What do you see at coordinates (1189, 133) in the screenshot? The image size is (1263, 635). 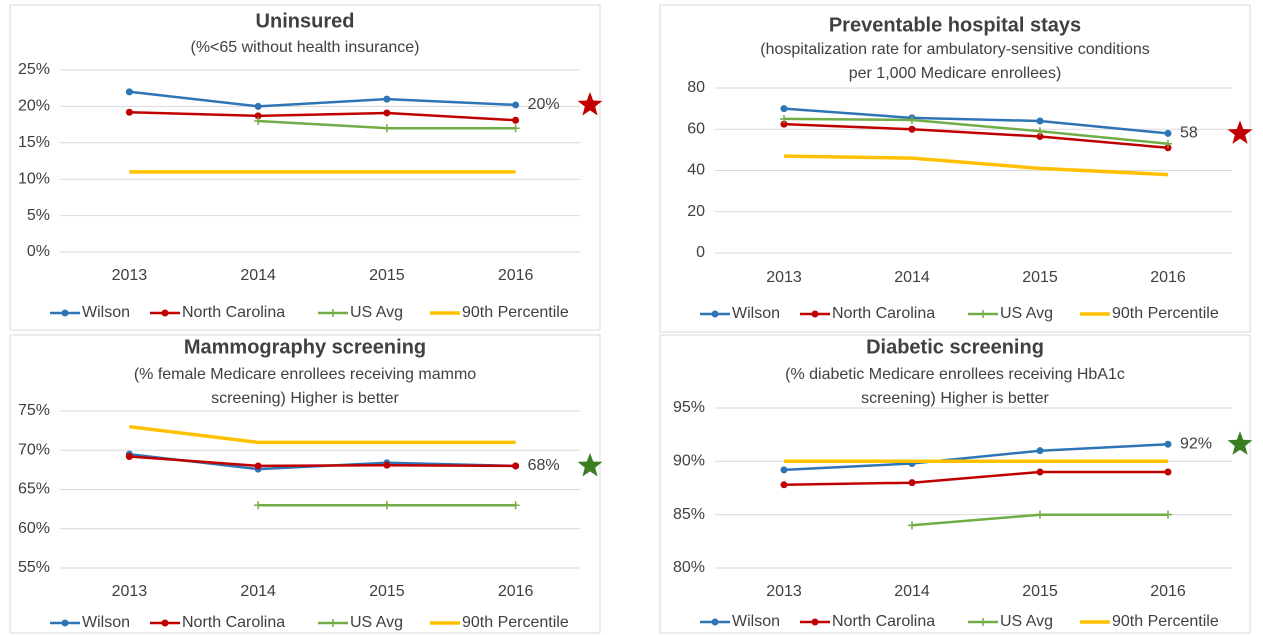 I see `data-label: 58` at bounding box center [1189, 133].